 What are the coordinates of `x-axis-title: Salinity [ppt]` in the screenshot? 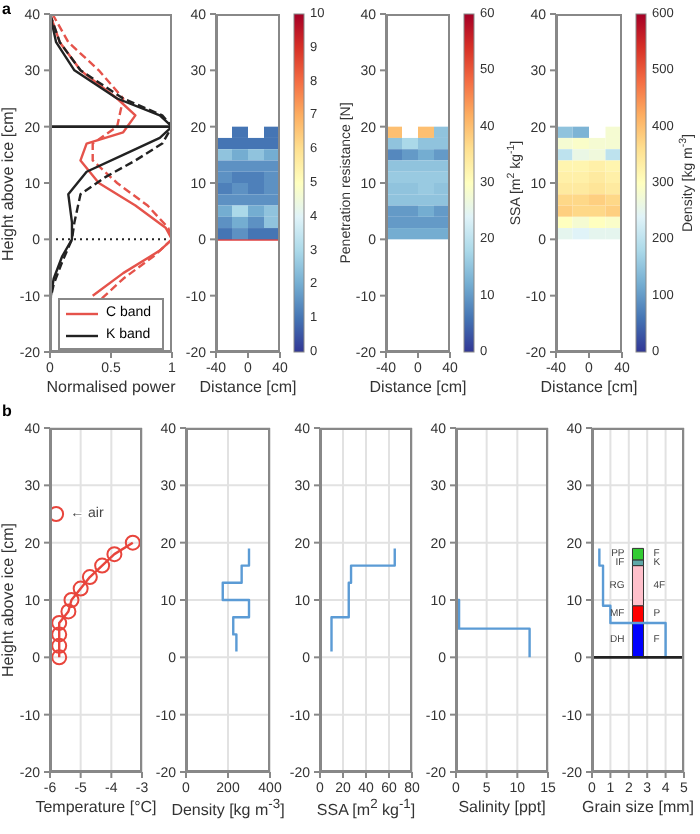 It's located at (502, 807).